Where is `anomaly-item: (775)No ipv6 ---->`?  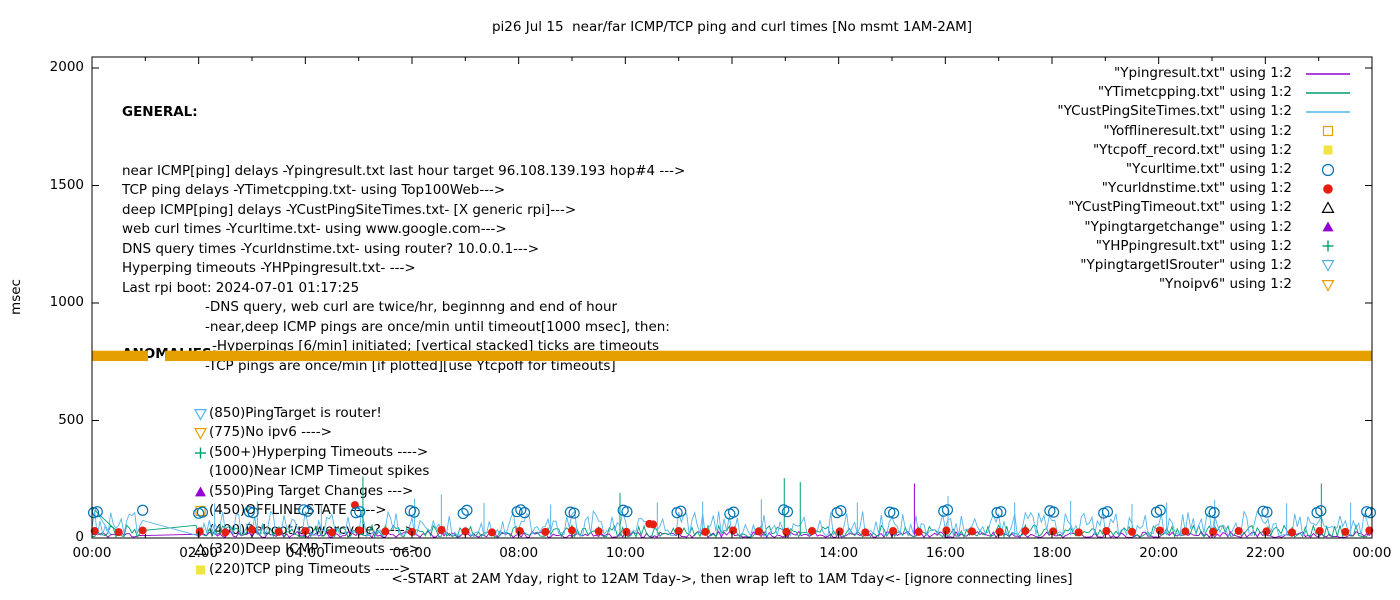 anomaly-item: (775)No ipv6 ----> is located at coordinates (311, 433).